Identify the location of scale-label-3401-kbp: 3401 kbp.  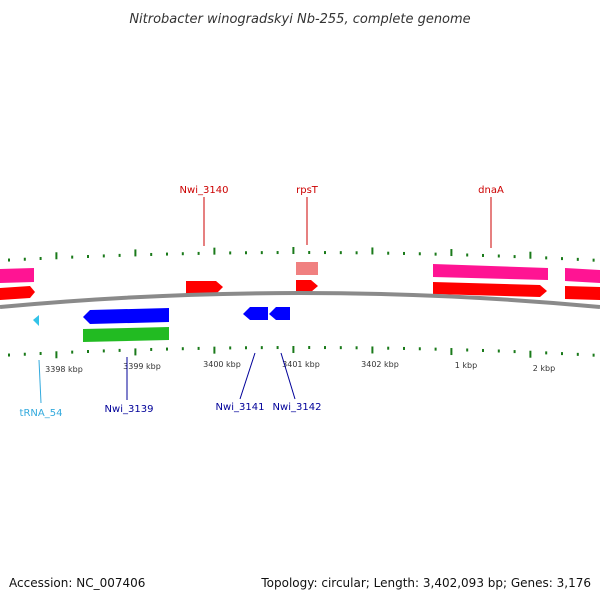
(301, 364).